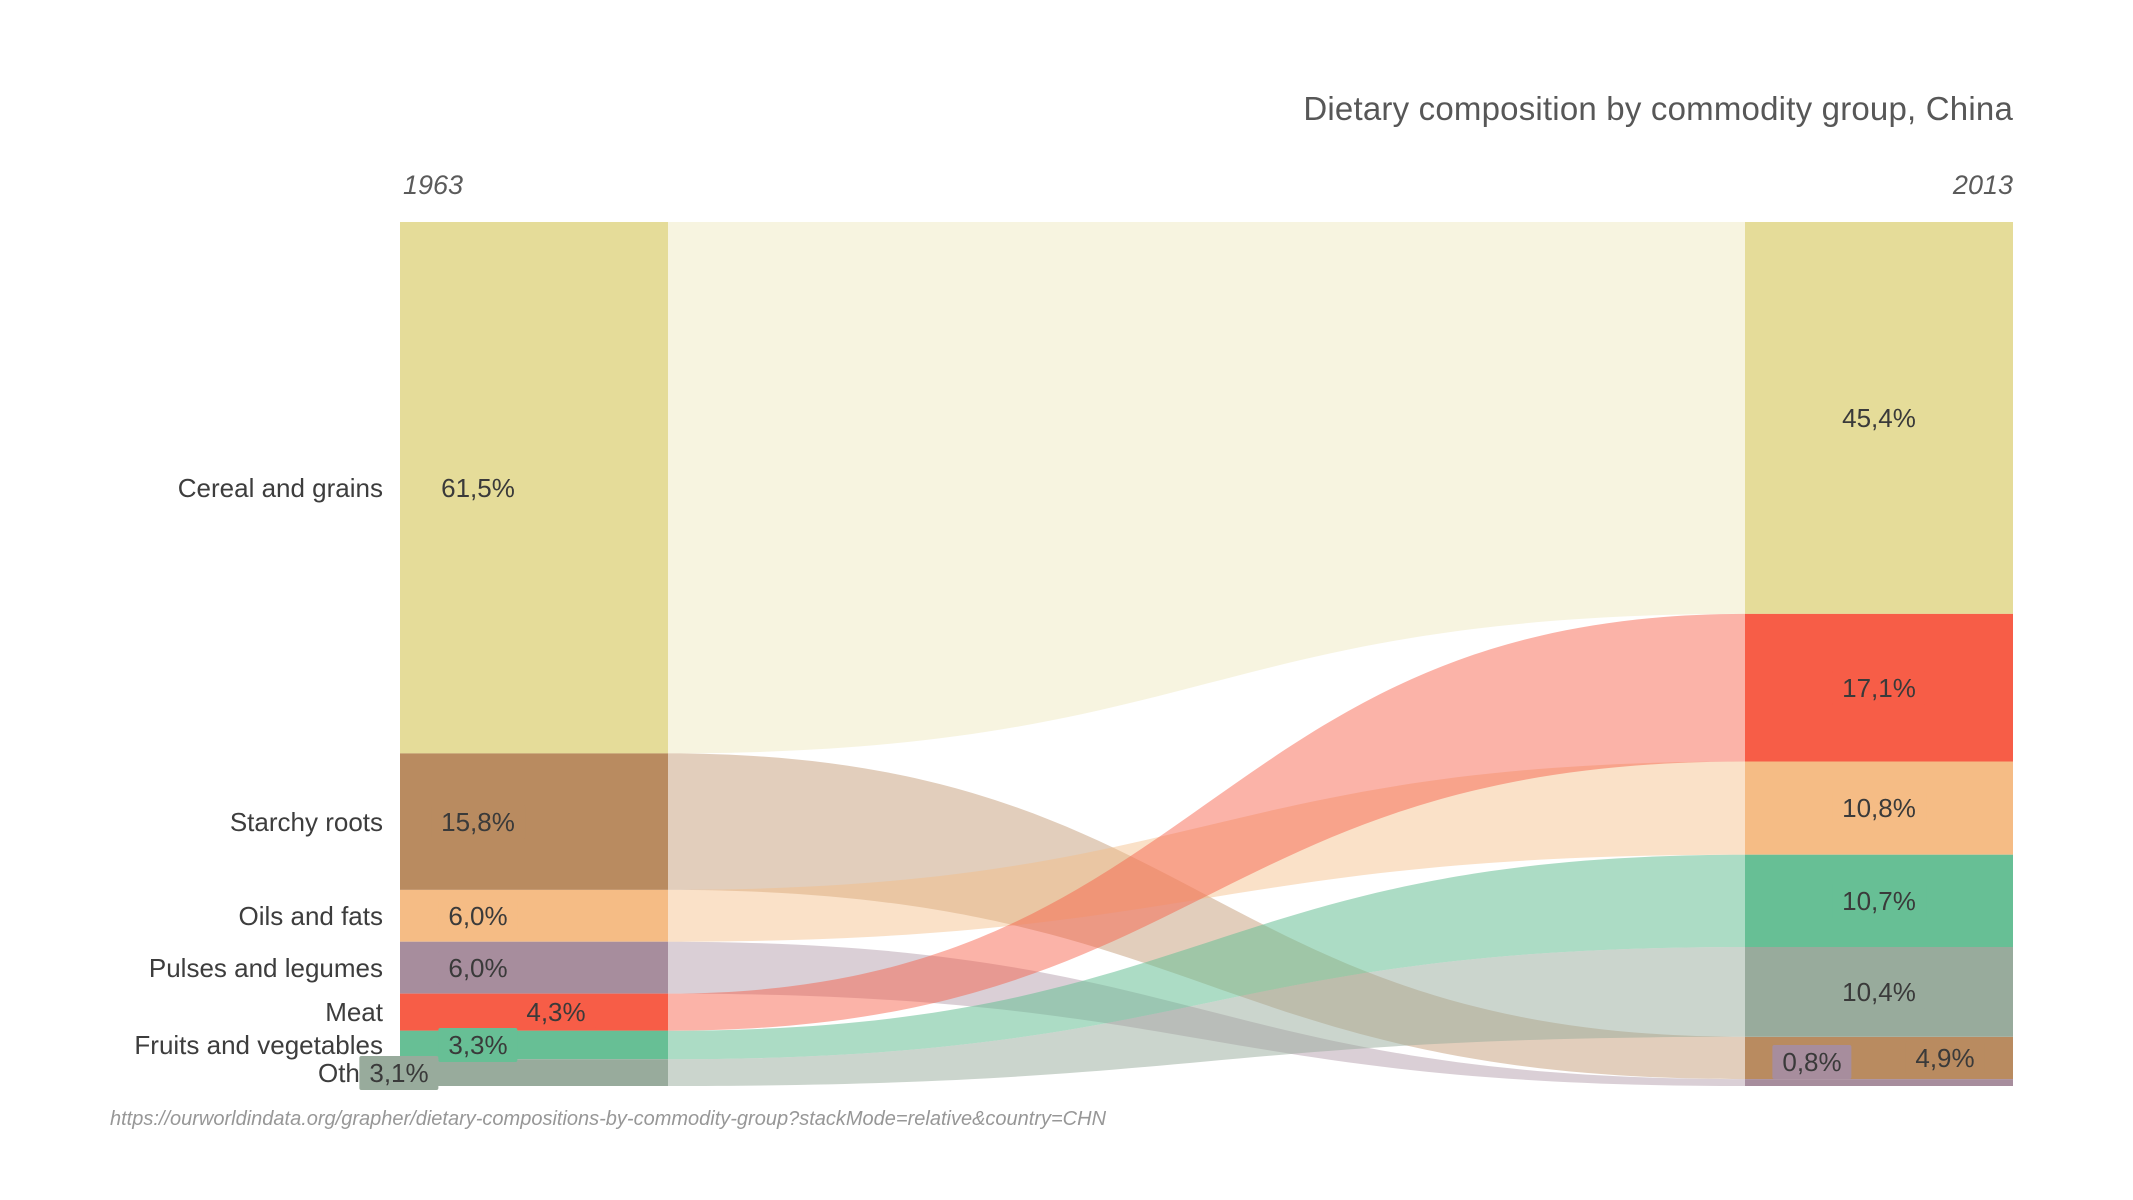  Describe the element at coordinates (1206, 851) in the screenshot. I see `flow-oils-and-fats` at that location.